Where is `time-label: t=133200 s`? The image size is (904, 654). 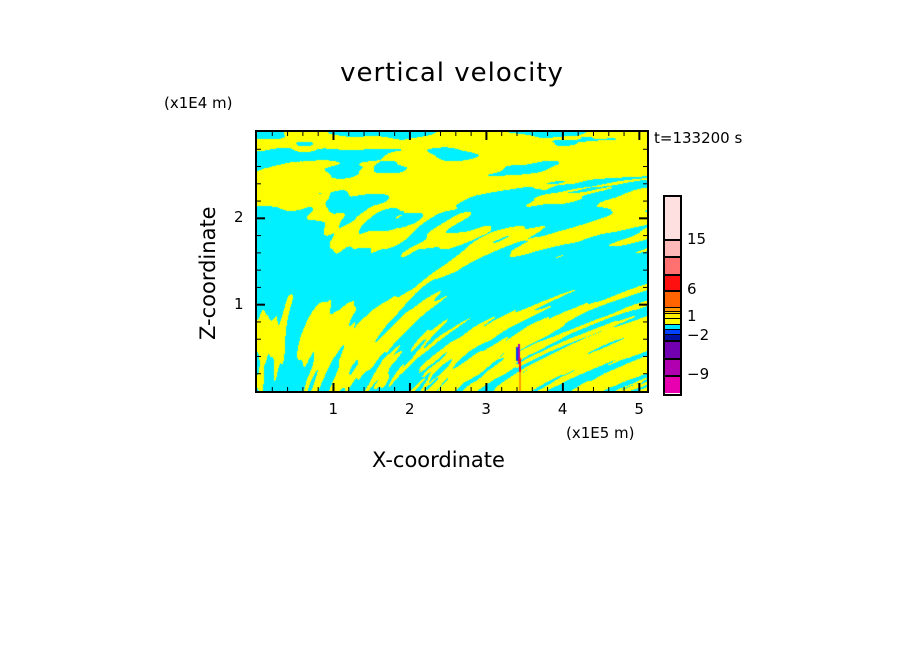 time-label: t=133200 s is located at coordinates (698, 138).